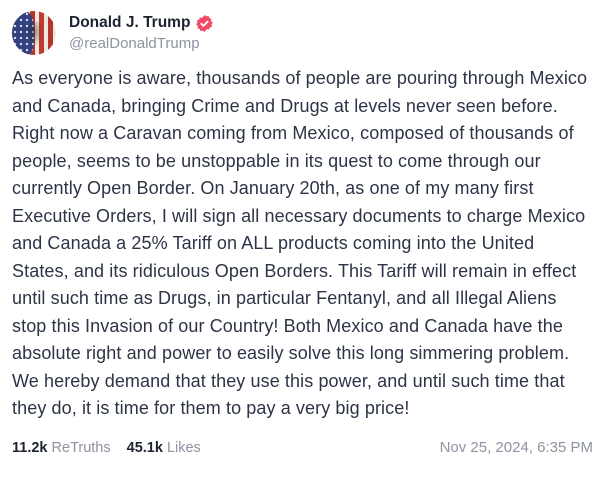  Describe the element at coordinates (81, 447) in the screenshot. I see `retruths-label: ReTruths` at that location.